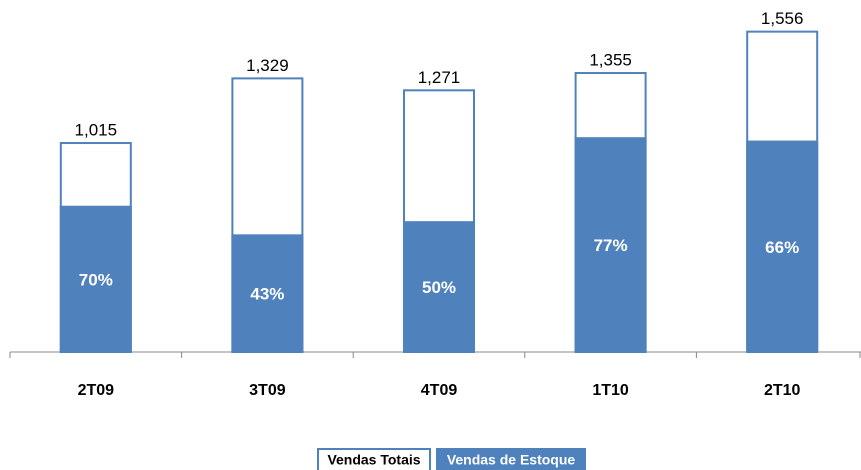 The width and height of the screenshot is (861, 470). I want to click on legend-label: Vendas Totais, so click(373, 460).